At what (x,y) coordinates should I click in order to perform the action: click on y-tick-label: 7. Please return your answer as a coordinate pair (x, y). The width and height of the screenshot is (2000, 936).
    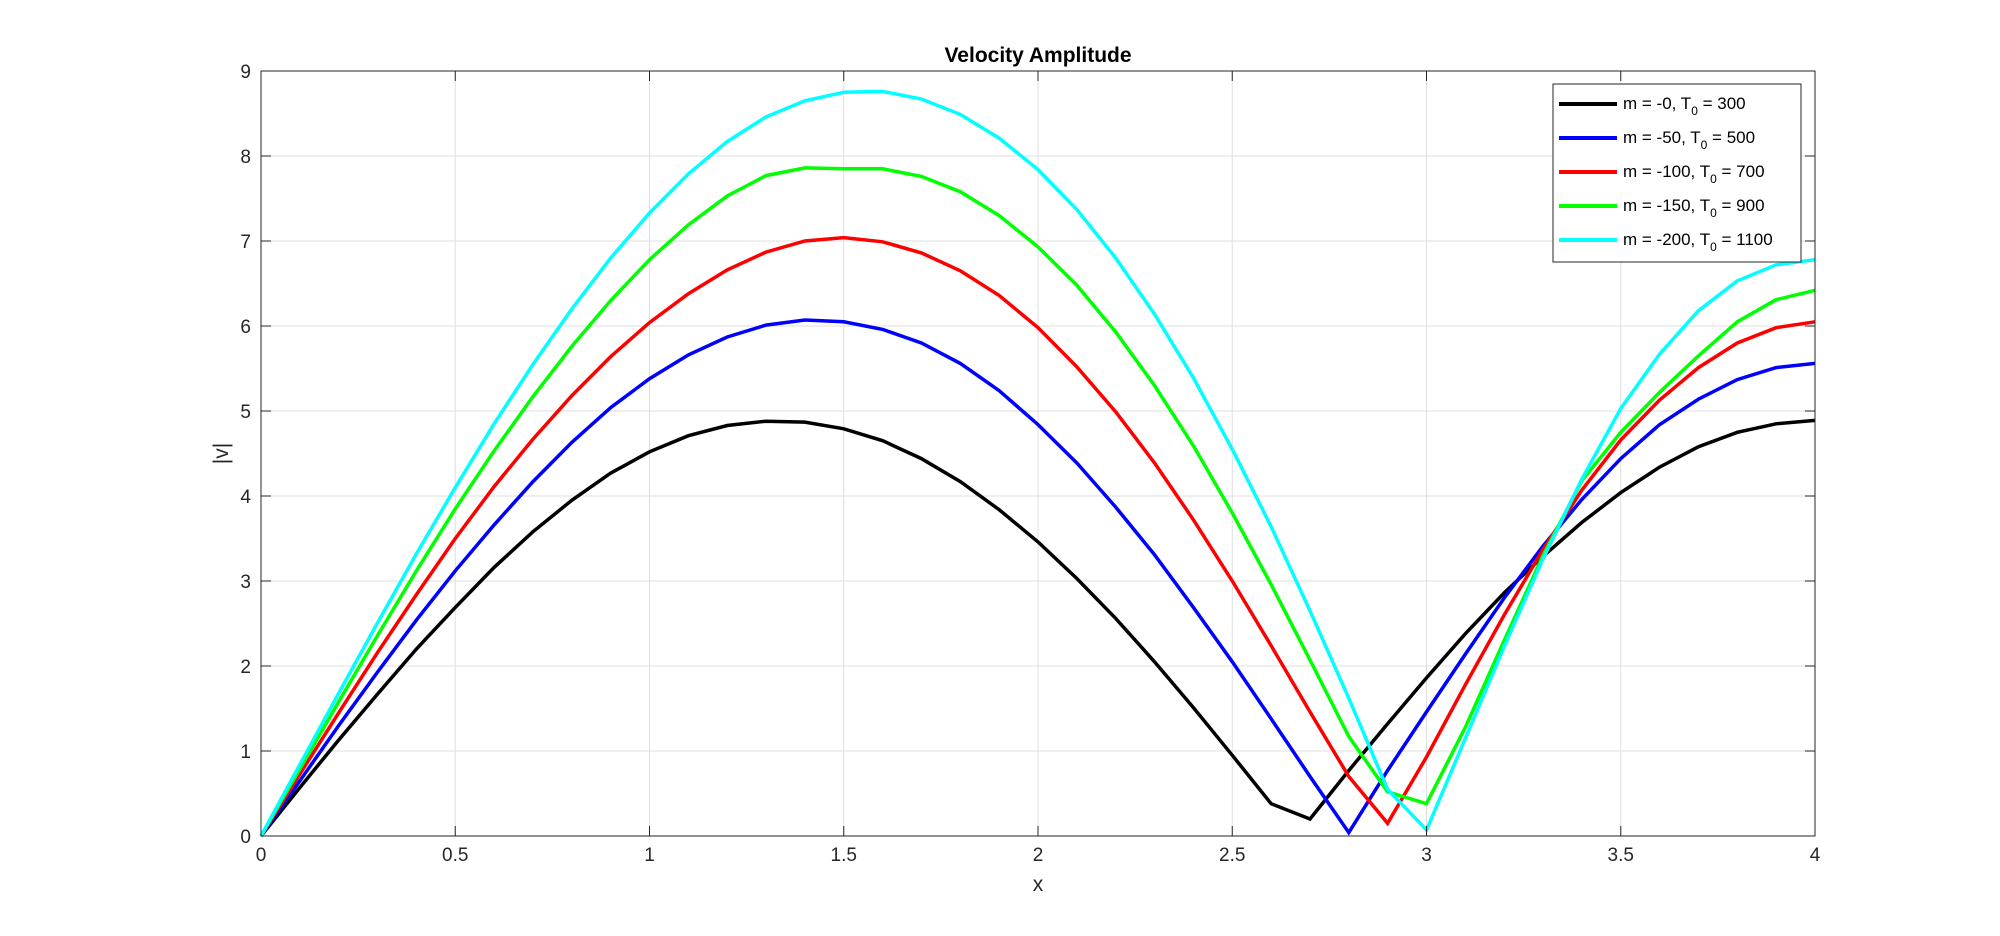
    Looking at the image, I should click on (245, 242).